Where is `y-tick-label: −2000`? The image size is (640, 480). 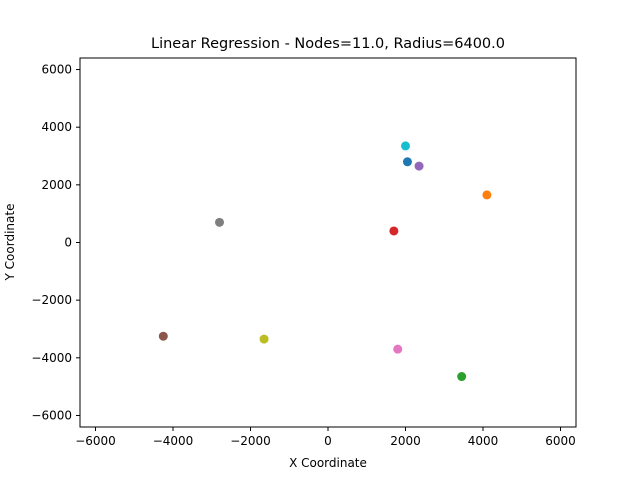
y-tick-label: −2000 is located at coordinates (51, 300).